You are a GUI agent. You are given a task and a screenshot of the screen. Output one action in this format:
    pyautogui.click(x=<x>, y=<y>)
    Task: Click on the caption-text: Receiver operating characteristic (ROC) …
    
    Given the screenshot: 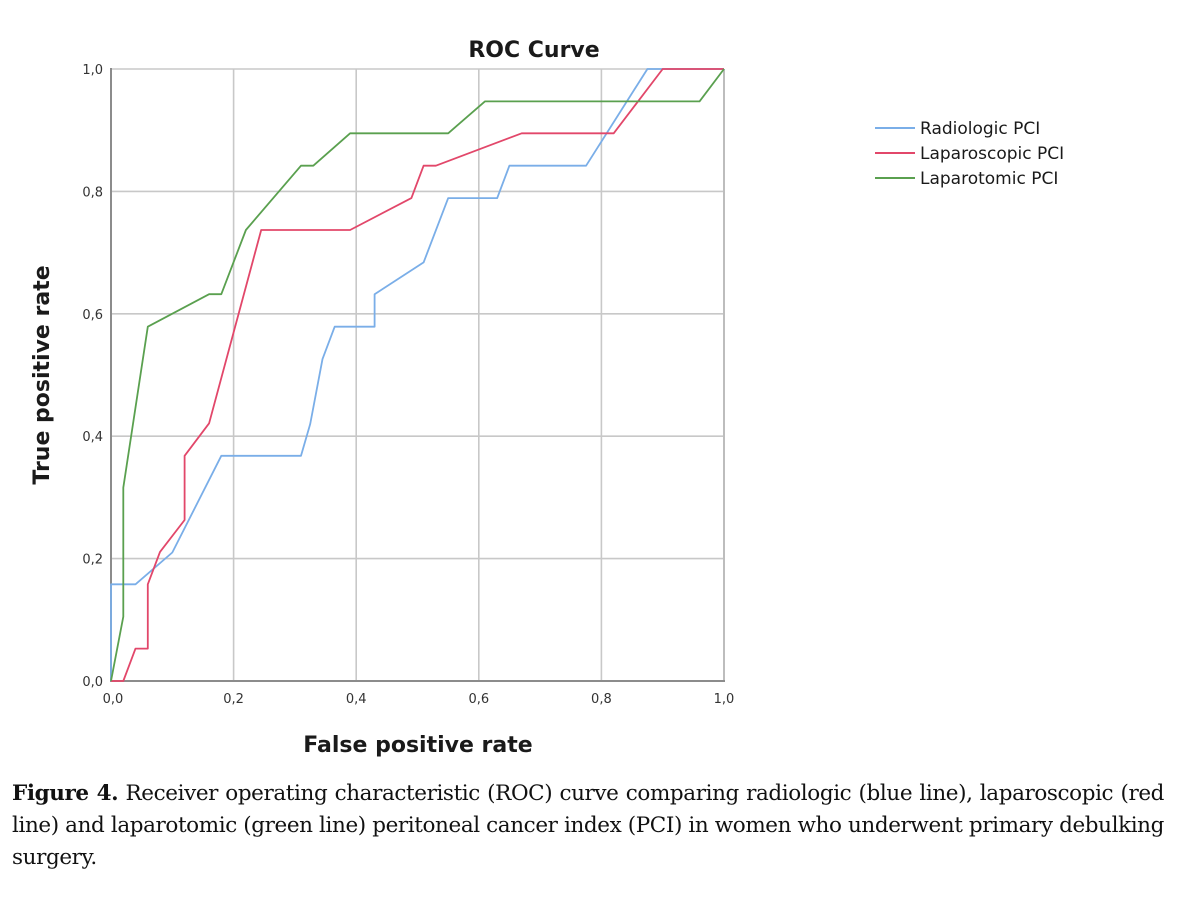 What is the action you would take?
    pyautogui.click(x=588, y=825)
    